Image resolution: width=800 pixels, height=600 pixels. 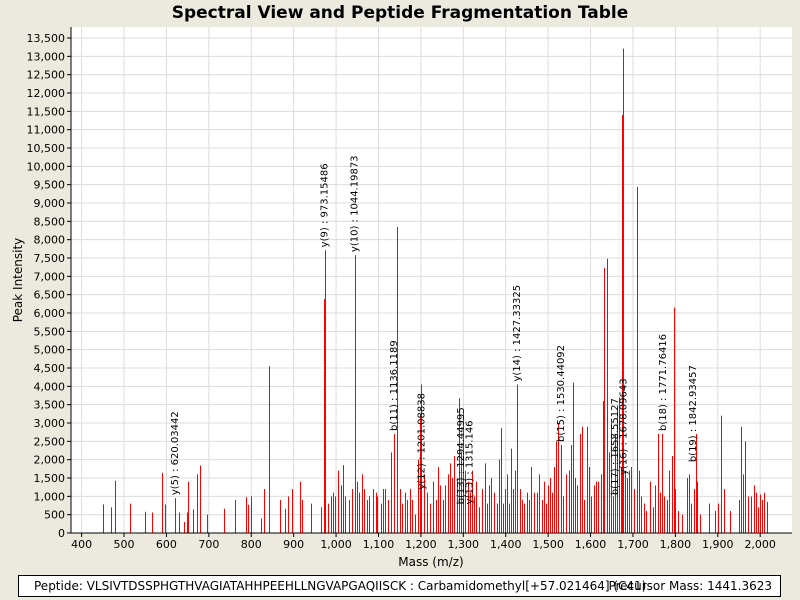 I want to click on y-tick-label: 5,000, so click(x=50, y=350).